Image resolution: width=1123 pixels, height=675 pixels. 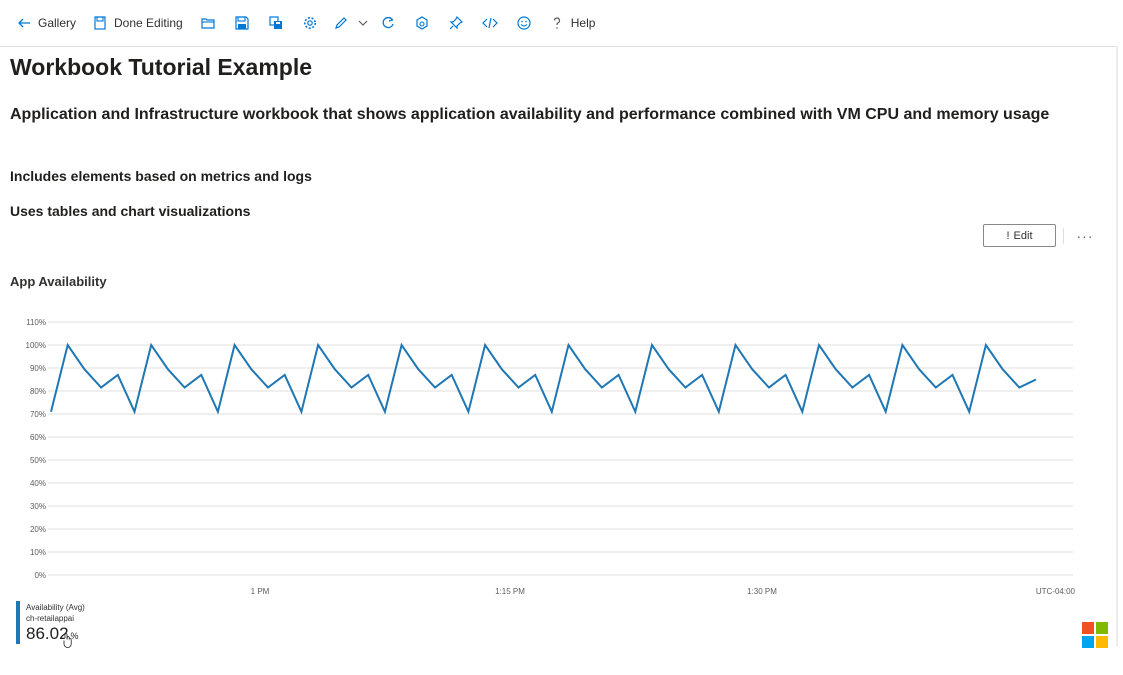 I want to click on y-tick-label: 20%, so click(x=38, y=529).